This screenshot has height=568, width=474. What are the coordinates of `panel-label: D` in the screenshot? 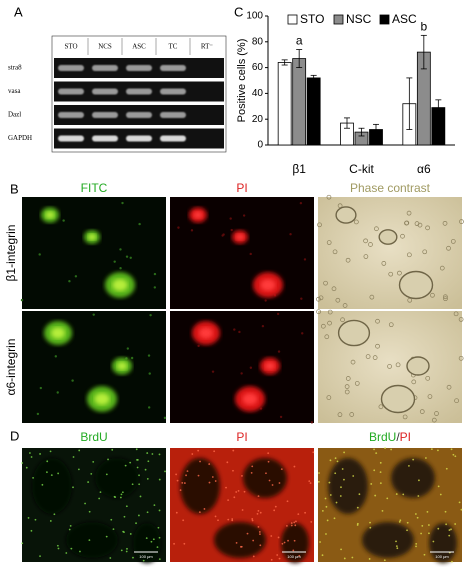 It's located at (14, 435).